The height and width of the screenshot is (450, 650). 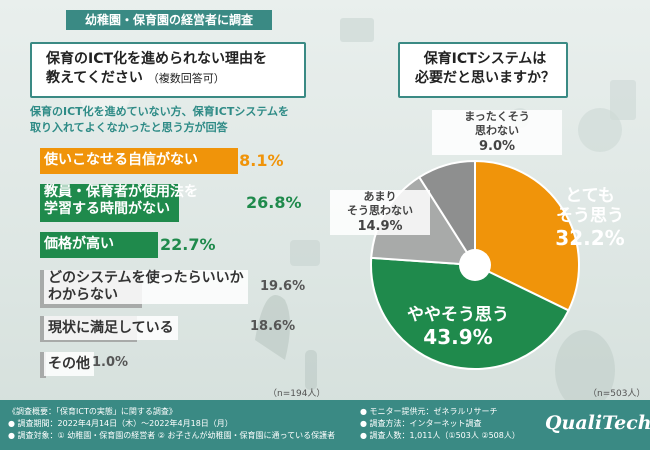 I want to click on pie-label-3: あまり そう思わない 14.9%, so click(x=380, y=212).